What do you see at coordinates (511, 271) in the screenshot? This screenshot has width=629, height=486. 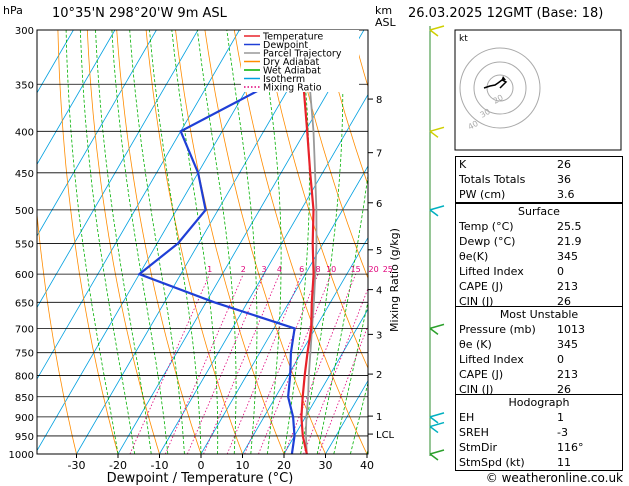 I see `surface-row: Lifted Index 0` at bounding box center [511, 271].